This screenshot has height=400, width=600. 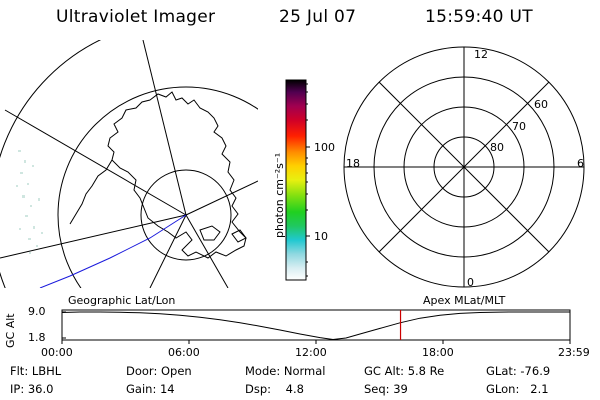 What do you see at coordinates (518, 371) in the screenshot?
I see `info-glat: GLat: -76.9` at bounding box center [518, 371].